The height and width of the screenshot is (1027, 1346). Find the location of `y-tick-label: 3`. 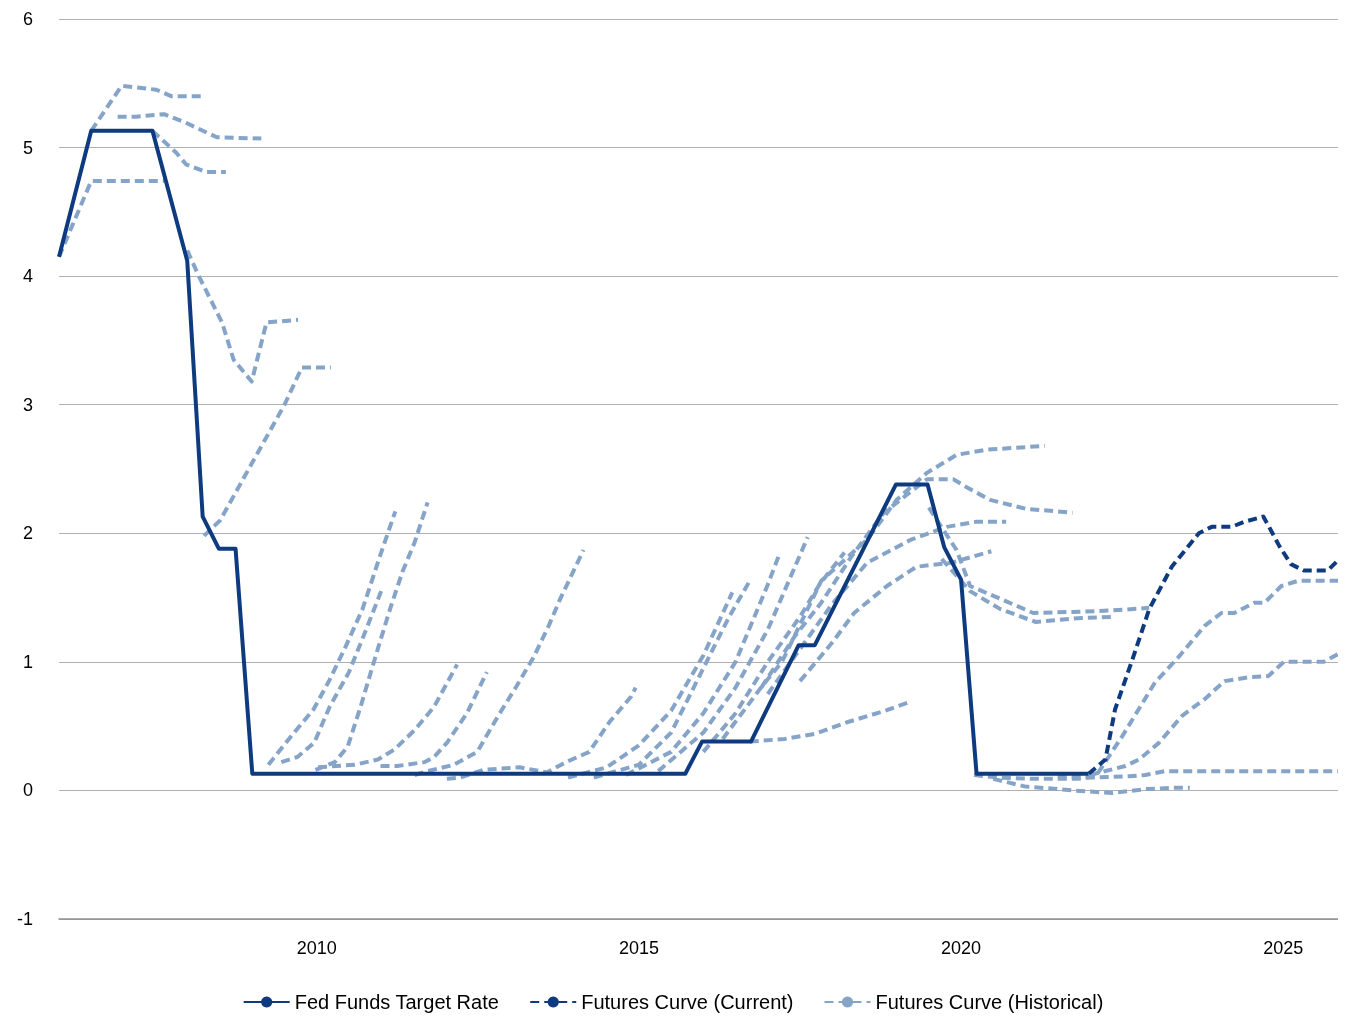

y-tick-label: 3 is located at coordinates (27, 404).